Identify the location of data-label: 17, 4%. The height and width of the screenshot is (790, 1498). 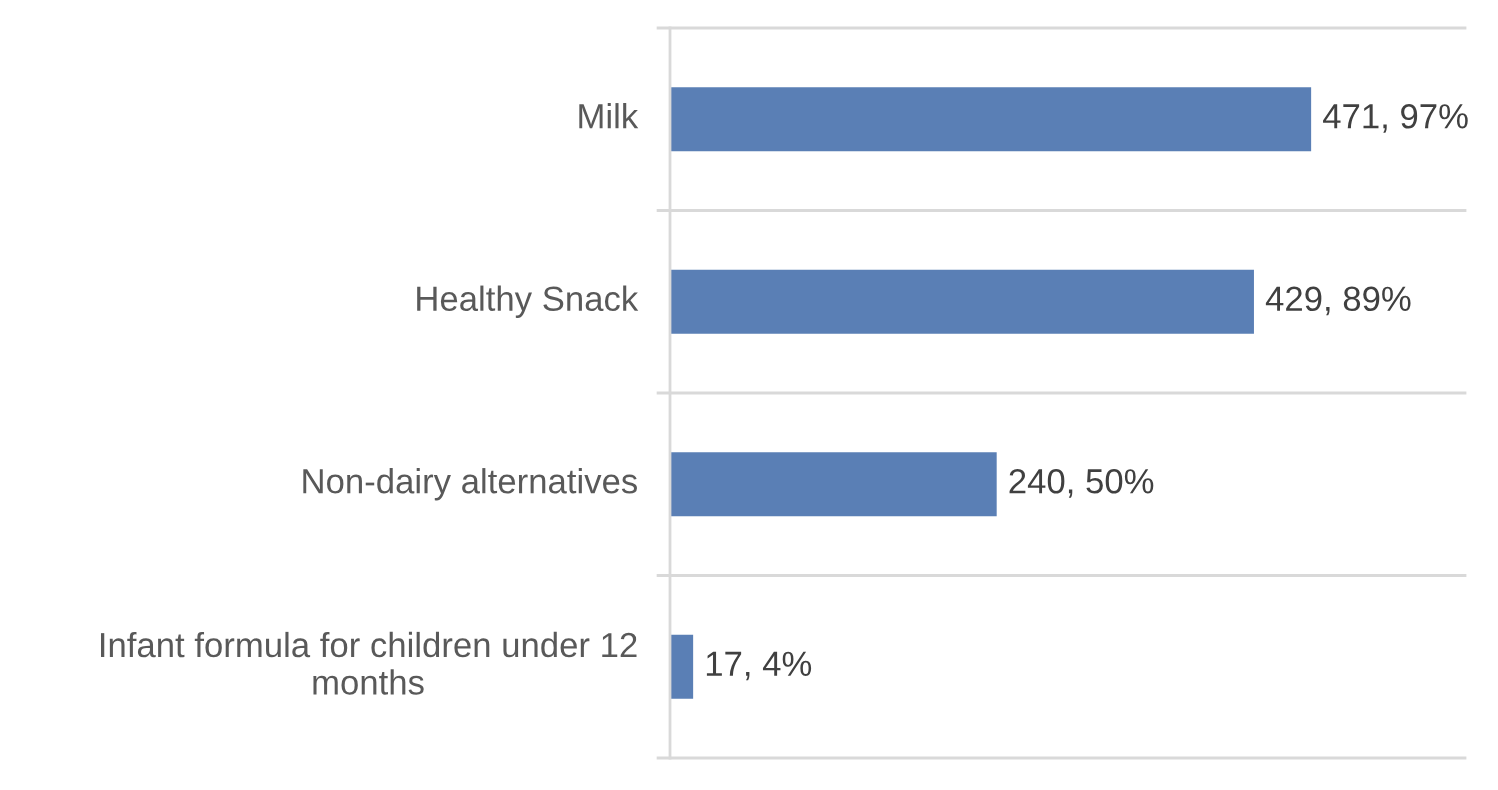
(759, 666).